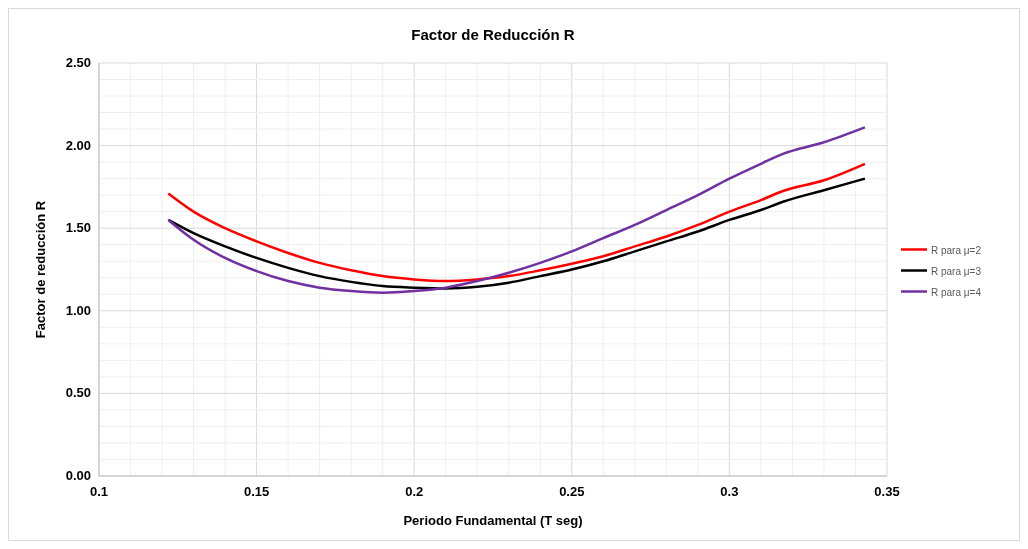 The height and width of the screenshot is (549, 1028). Describe the element at coordinates (956, 250) in the screenshot. I see `legend-label: R para μ=2` at that location.